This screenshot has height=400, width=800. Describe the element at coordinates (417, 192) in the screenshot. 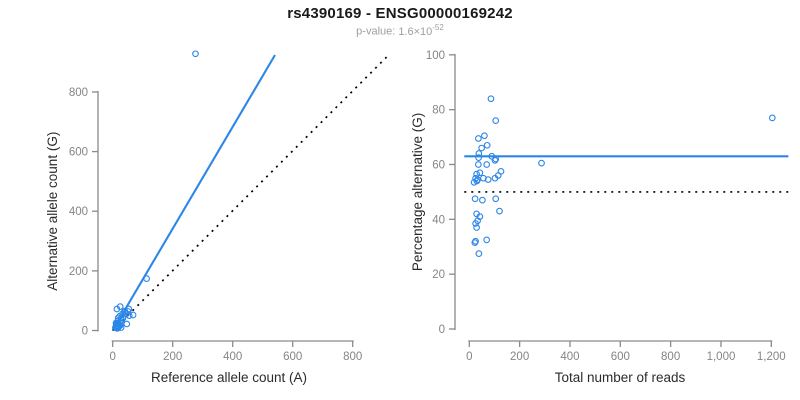

I see `y-axis-title: Percentage alternative (G)` at that location.